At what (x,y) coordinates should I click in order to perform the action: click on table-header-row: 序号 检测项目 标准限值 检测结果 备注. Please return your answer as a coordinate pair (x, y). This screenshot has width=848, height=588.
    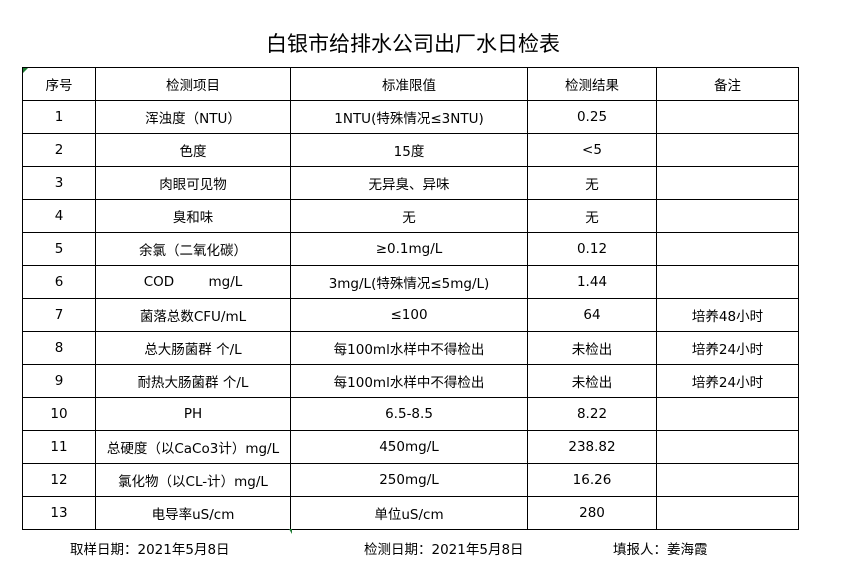
    Looking at the image, I should click on (410, 84).